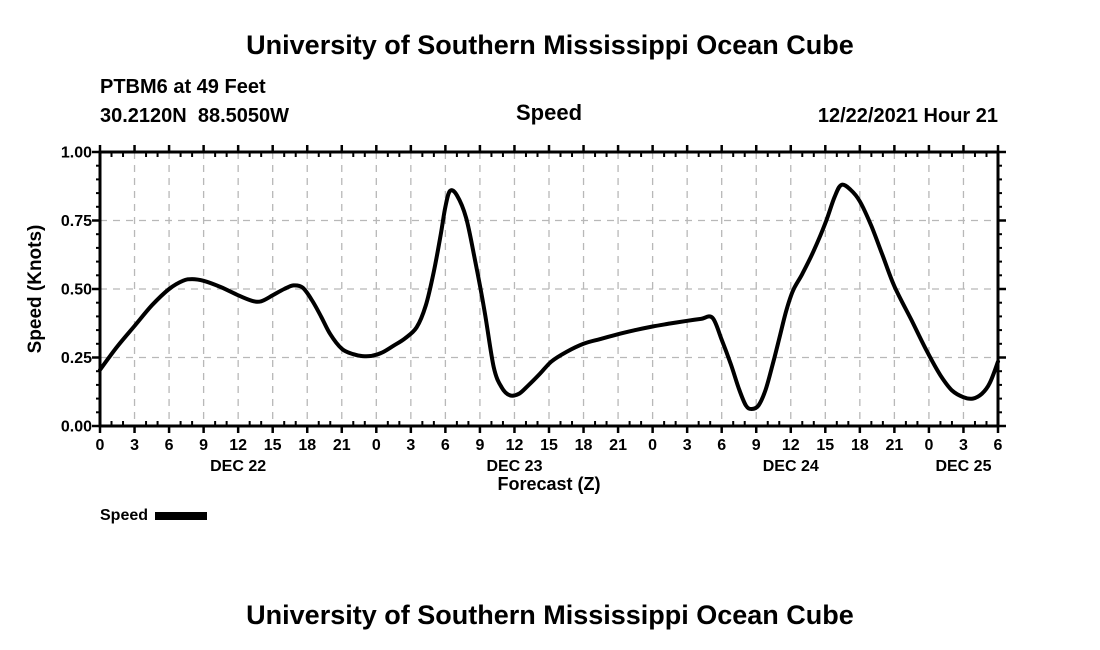 This screenshot has width=1100, height=650. Describe the element at coordinates (124, 515) in the screenshot. I see `legend-label: Speed` at that location.